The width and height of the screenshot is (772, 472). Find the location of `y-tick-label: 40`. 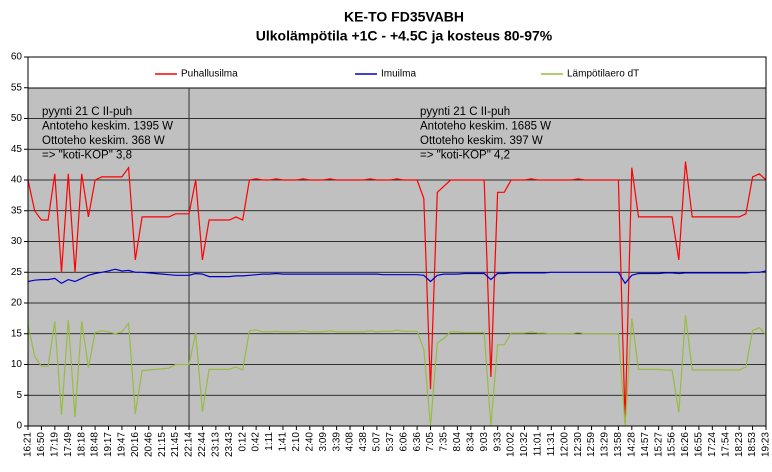

y-tick-label: 40 is located at coordinates (17, 180).